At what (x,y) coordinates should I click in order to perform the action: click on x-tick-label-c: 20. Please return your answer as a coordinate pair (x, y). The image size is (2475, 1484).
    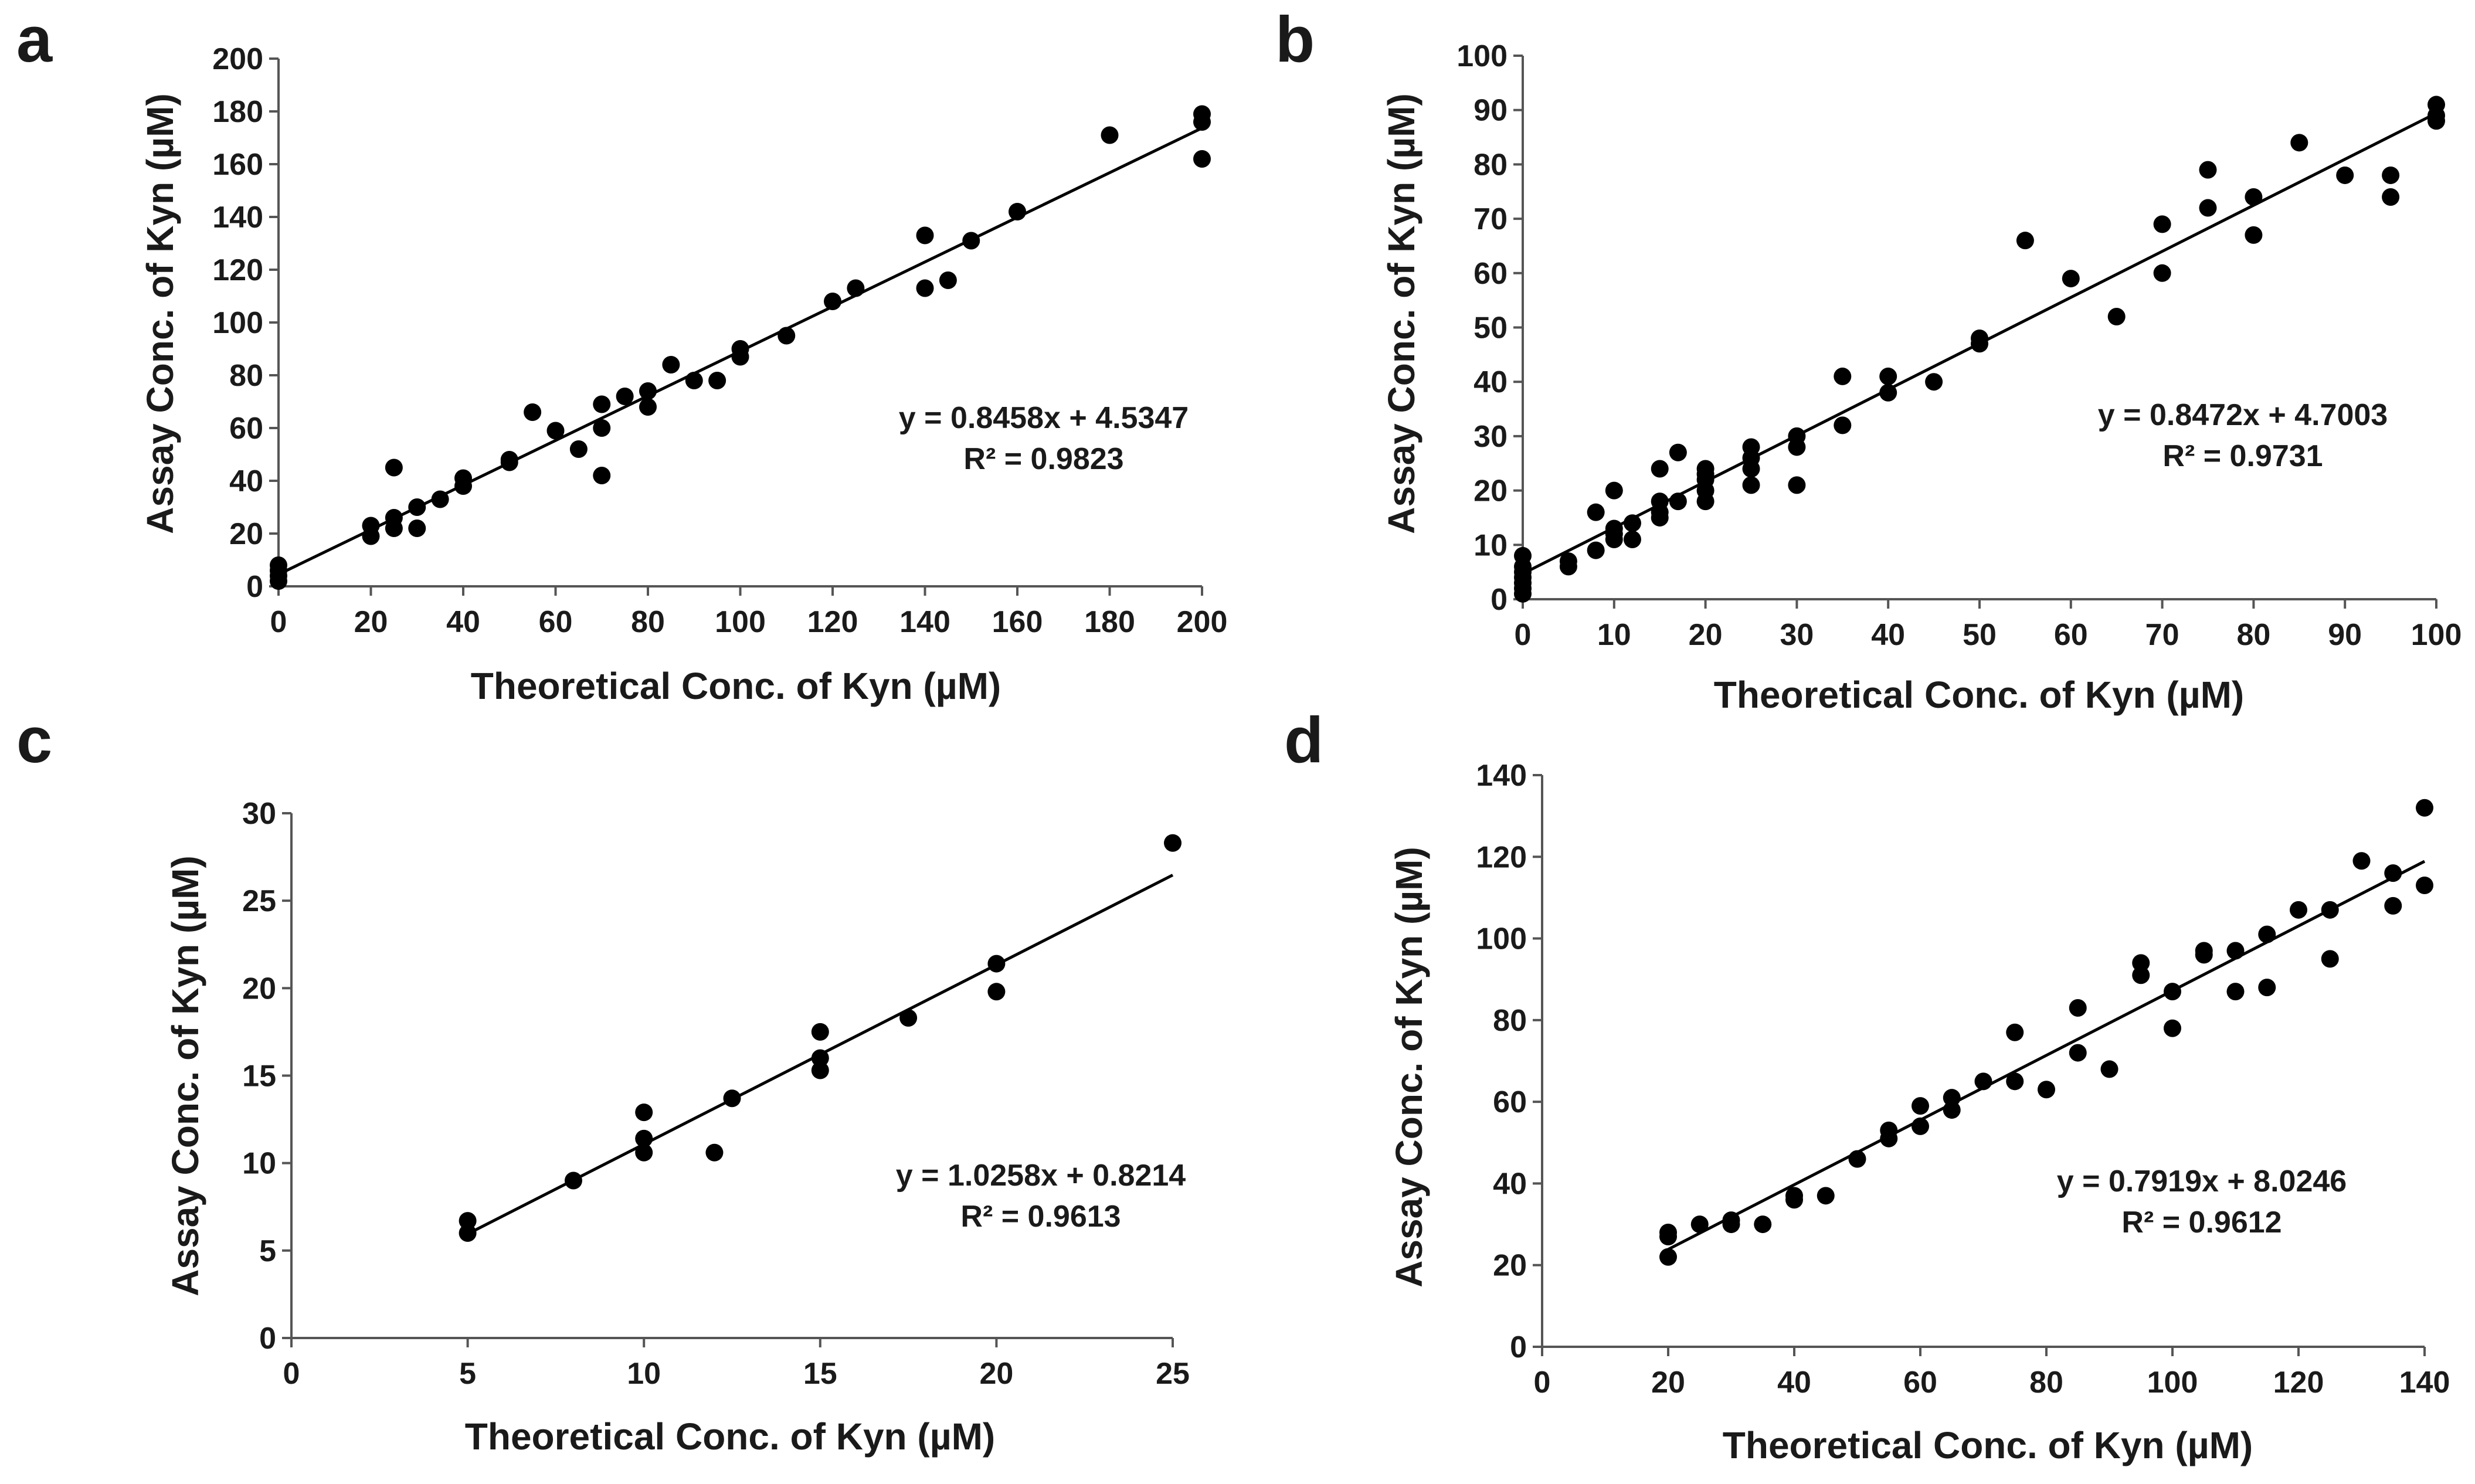
    Looking at the image, I should click on (996, 1374).